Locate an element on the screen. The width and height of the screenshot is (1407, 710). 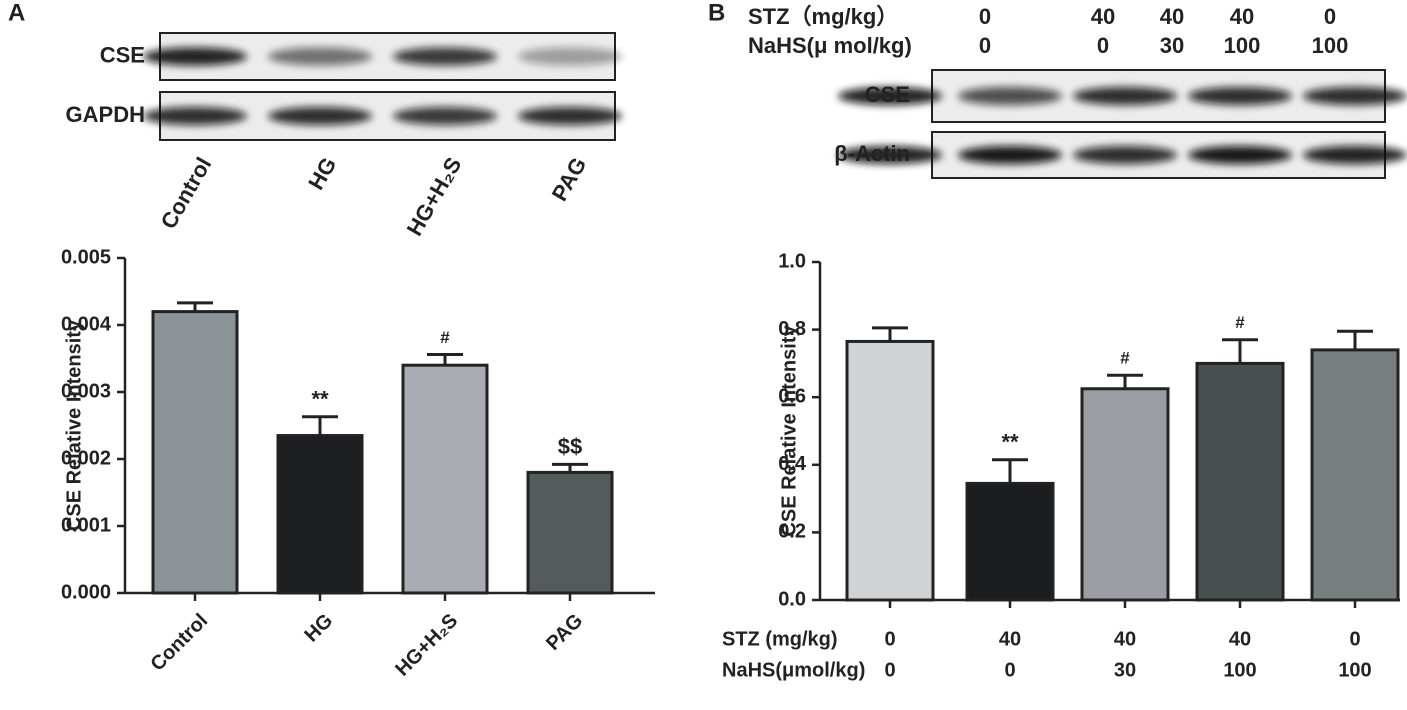
y-tick-label: 0.0 is located at coordinates (792, 599).